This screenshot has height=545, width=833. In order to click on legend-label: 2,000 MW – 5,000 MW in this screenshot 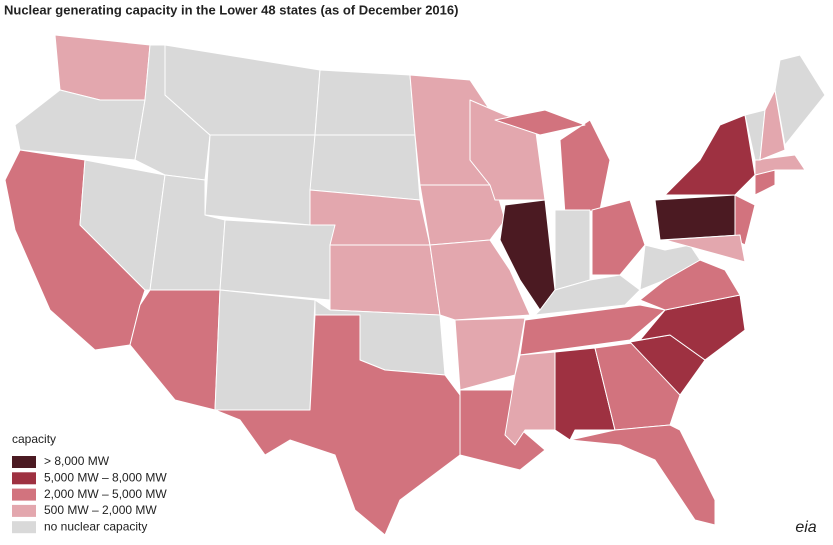, I will do `click(105, 494)`.